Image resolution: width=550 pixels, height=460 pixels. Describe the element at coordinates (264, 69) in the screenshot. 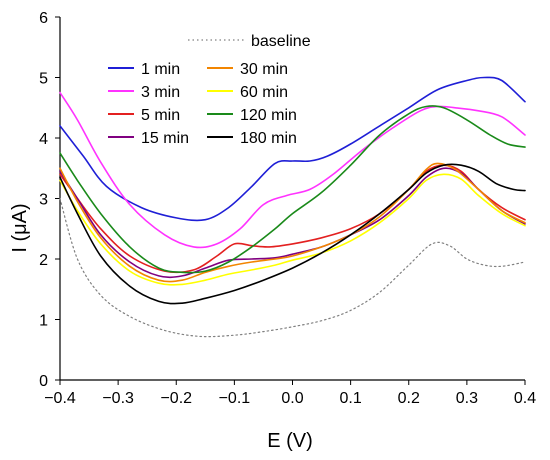

I see `legend-label-30-min: 30 min` at that location.